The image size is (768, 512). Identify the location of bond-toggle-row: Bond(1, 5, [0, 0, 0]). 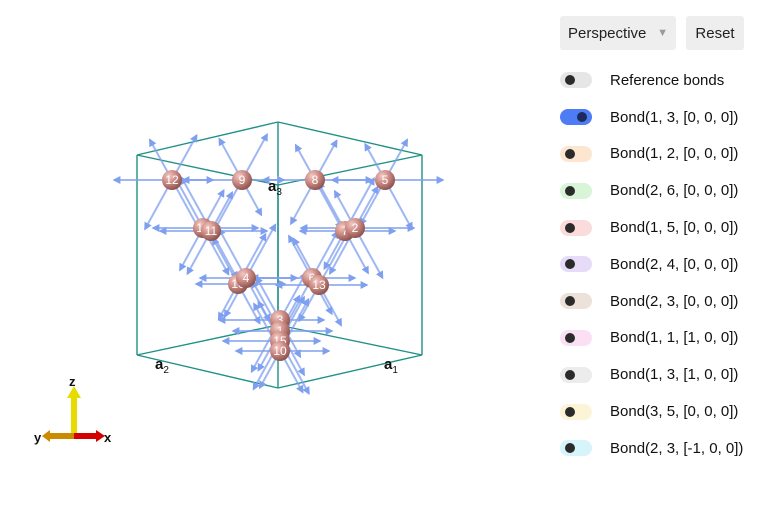
(660, 227).